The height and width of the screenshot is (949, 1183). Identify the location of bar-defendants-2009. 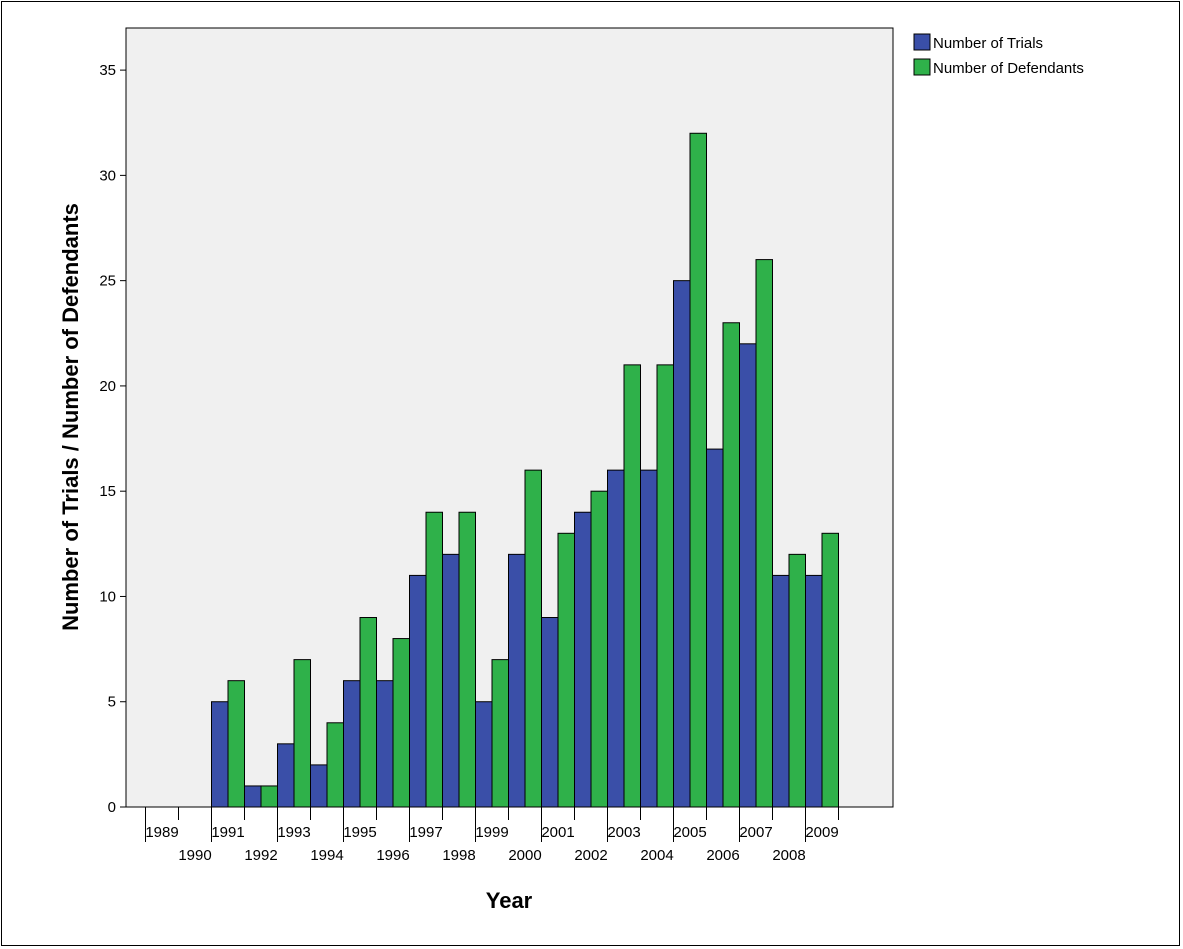
(830, 670).